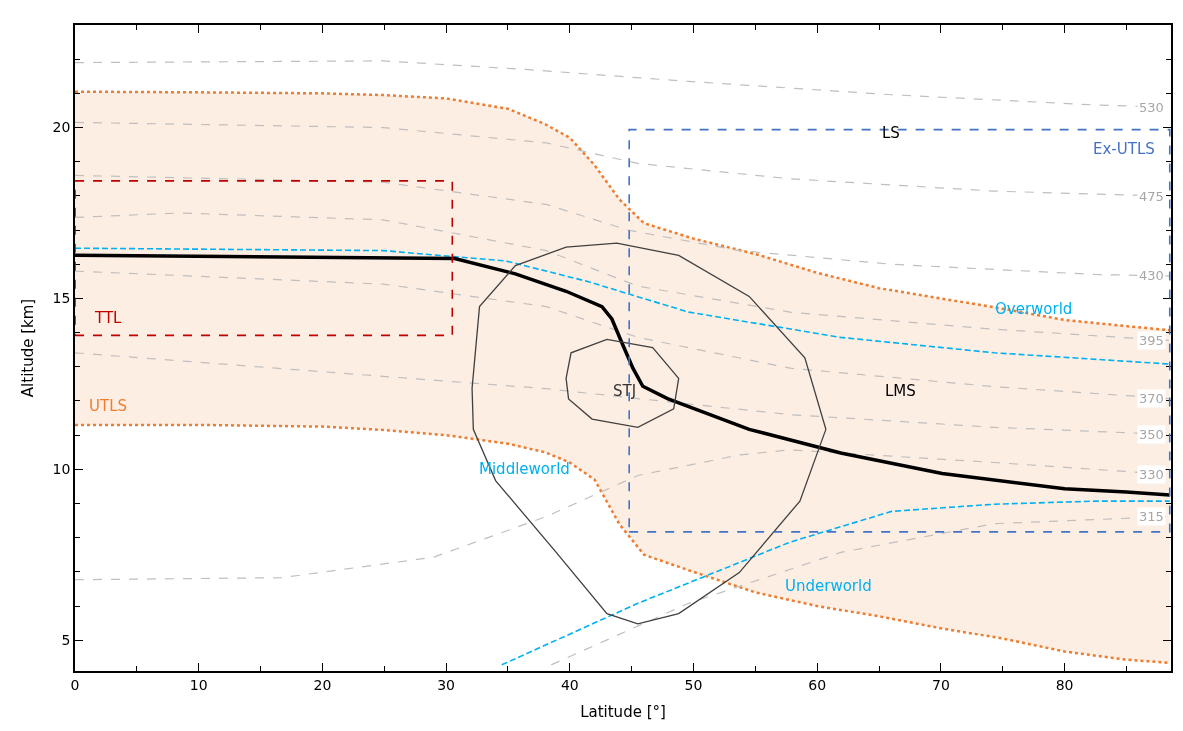 The image size is (1183, 731). What do you see at coordinates (1151, 107) in the screenshot?
I see `series-label: 530` at bounding box center [1151, 107].